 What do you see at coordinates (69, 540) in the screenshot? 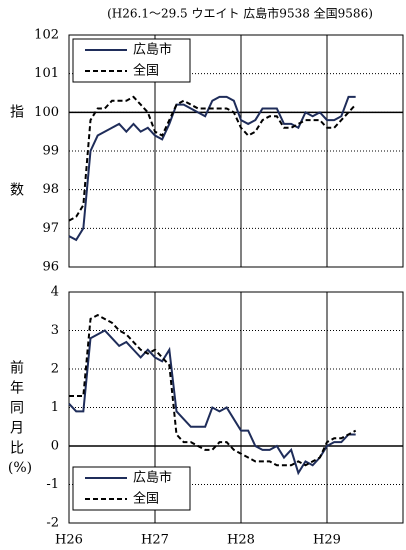
I see `x-tick-label: H26` at bounding box center [69, 540].